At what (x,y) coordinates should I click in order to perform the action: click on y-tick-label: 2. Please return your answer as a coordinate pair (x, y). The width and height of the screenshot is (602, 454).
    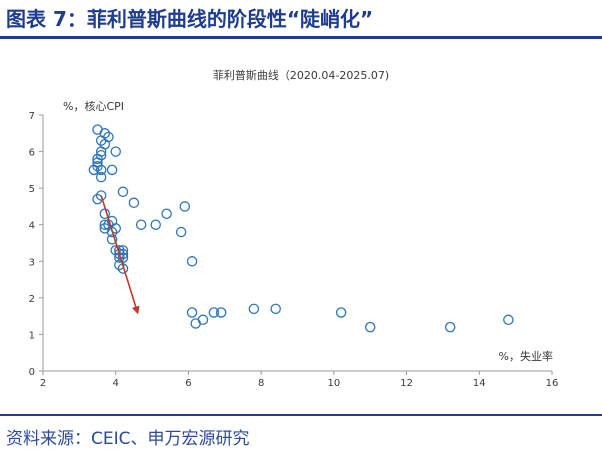
    Looking at the image, I should click on (32, 299).